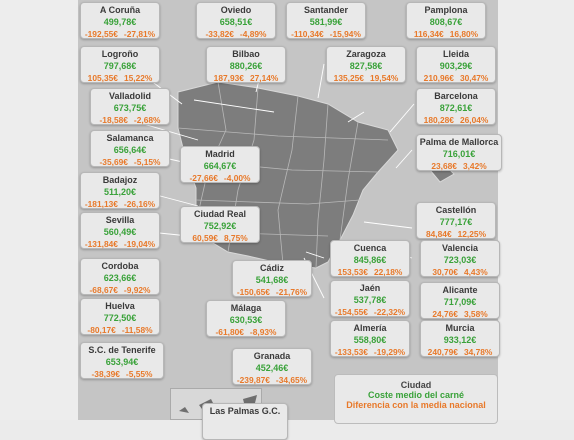 Image resolution: width=574 pixels, height=440 pixels. What do you see at coordinates (246, 308) in the screenshot?
I see `city-name: Málaga` at bounding box center [246, 308].